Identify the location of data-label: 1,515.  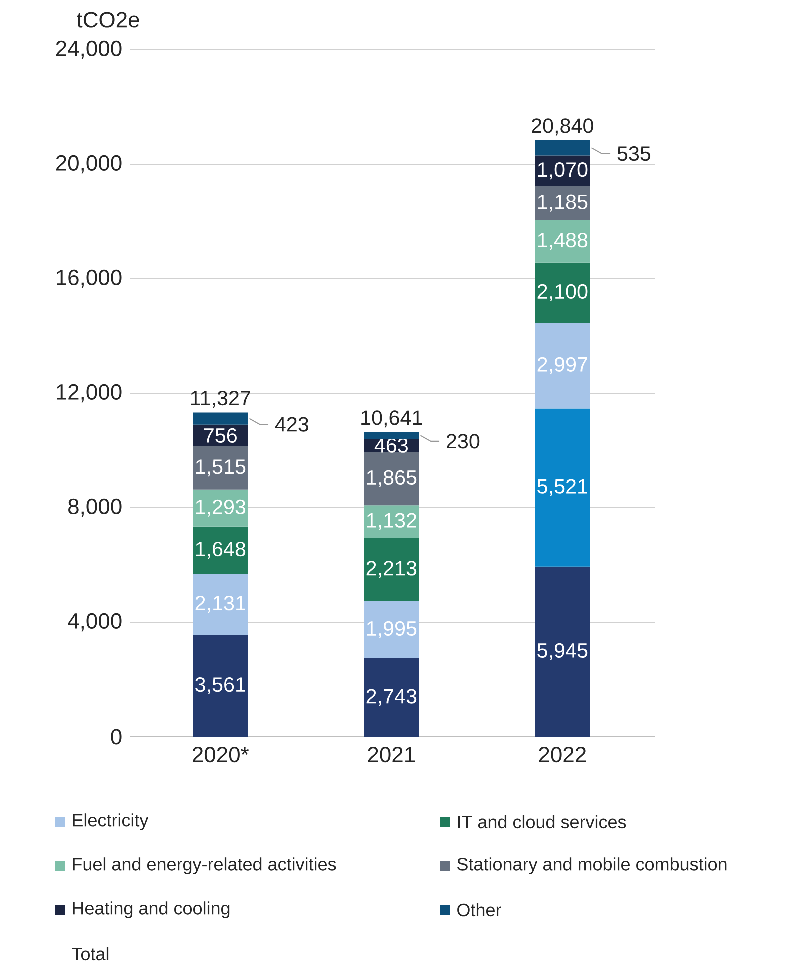
(221, 468).